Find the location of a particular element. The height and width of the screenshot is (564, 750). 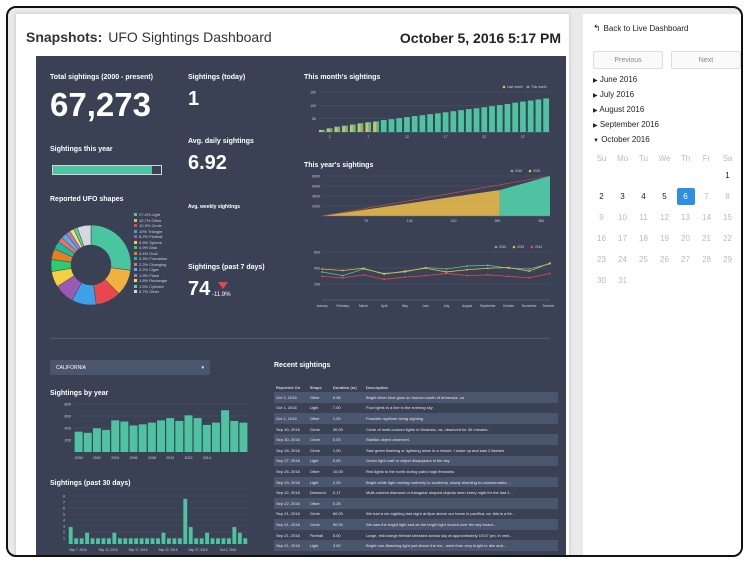

y-tick-label: 5 is located at coordinates (64, 515).